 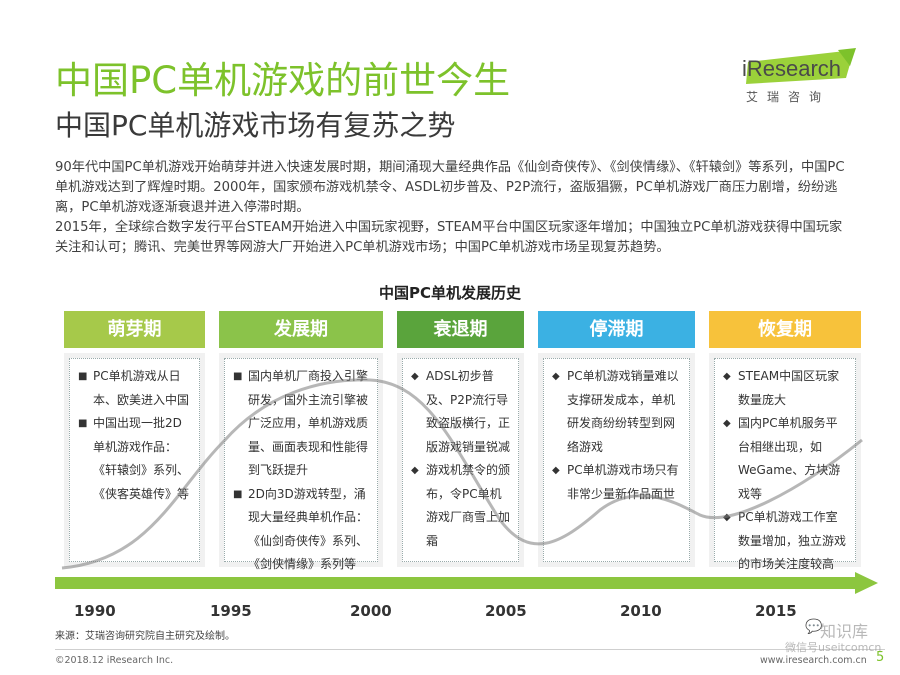 I want to click on footer-divider, so click(x=470, y=649).